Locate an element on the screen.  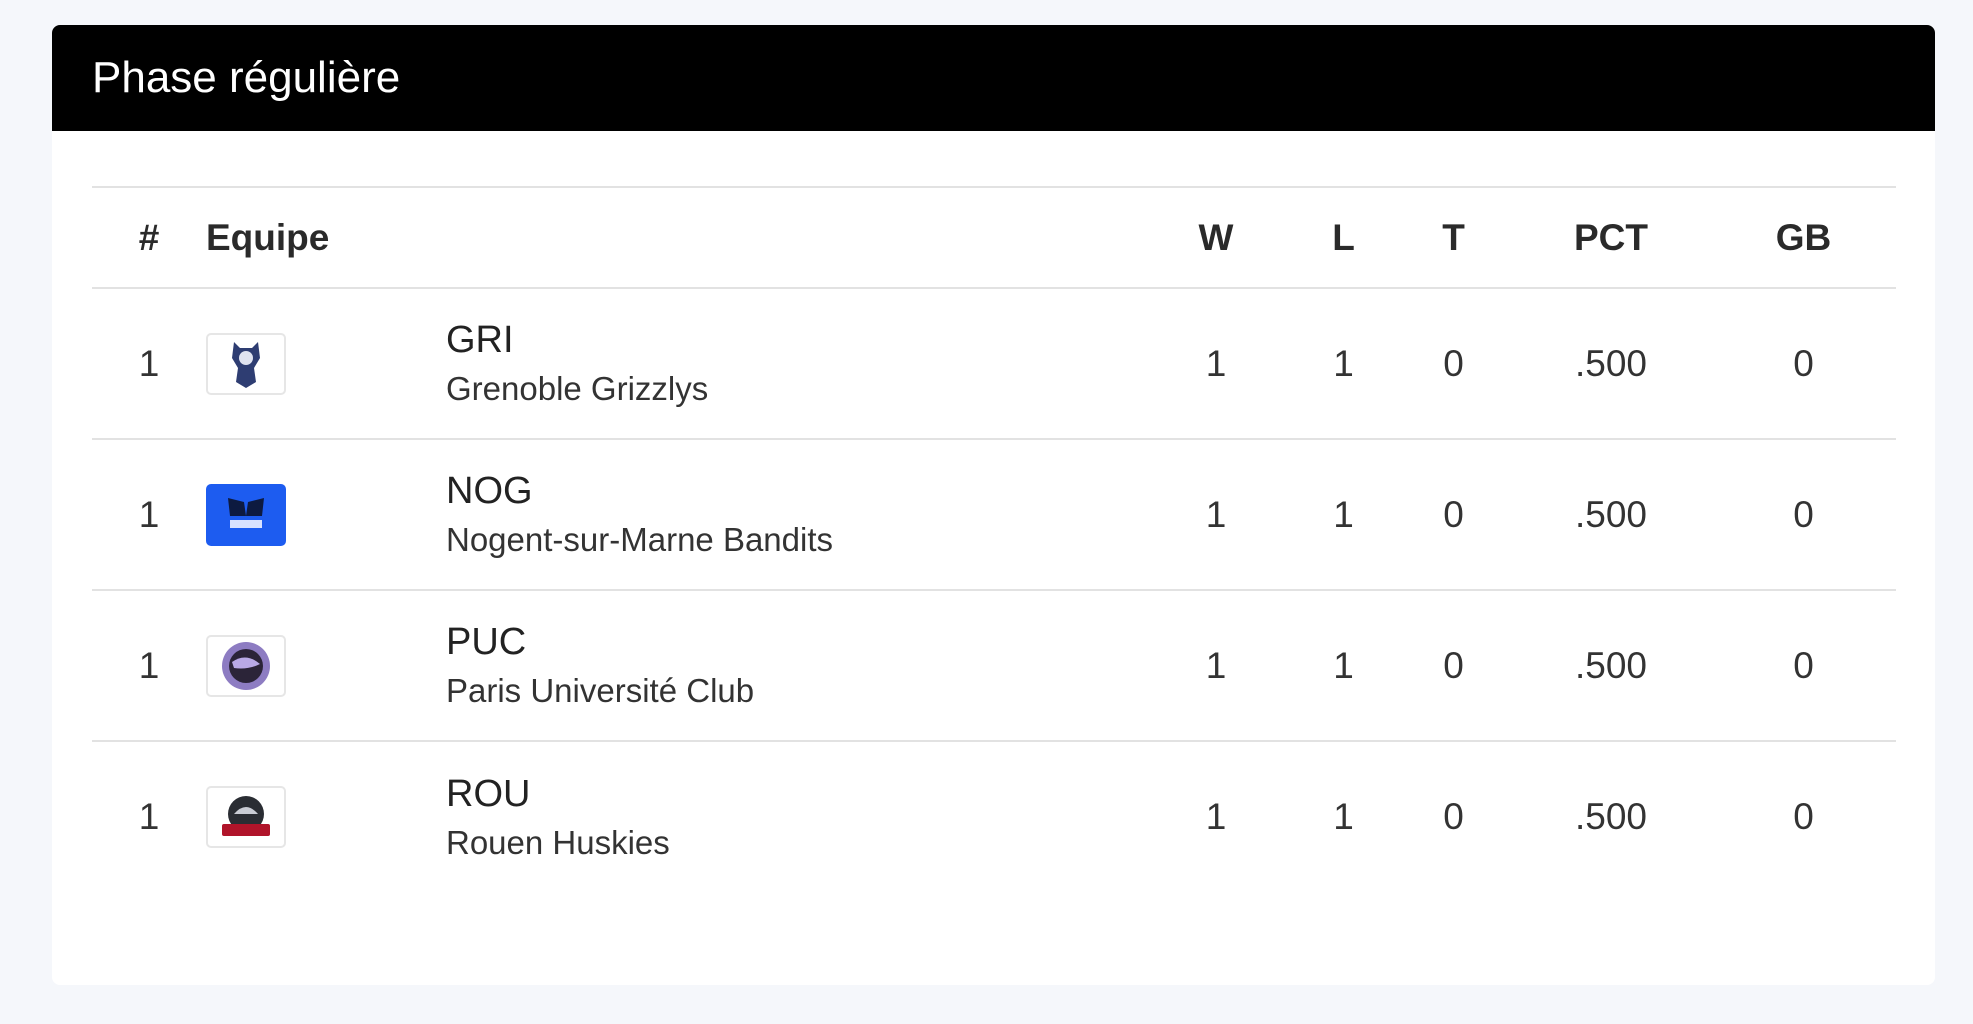
header-l: L is located at coordinates (1343, 237).